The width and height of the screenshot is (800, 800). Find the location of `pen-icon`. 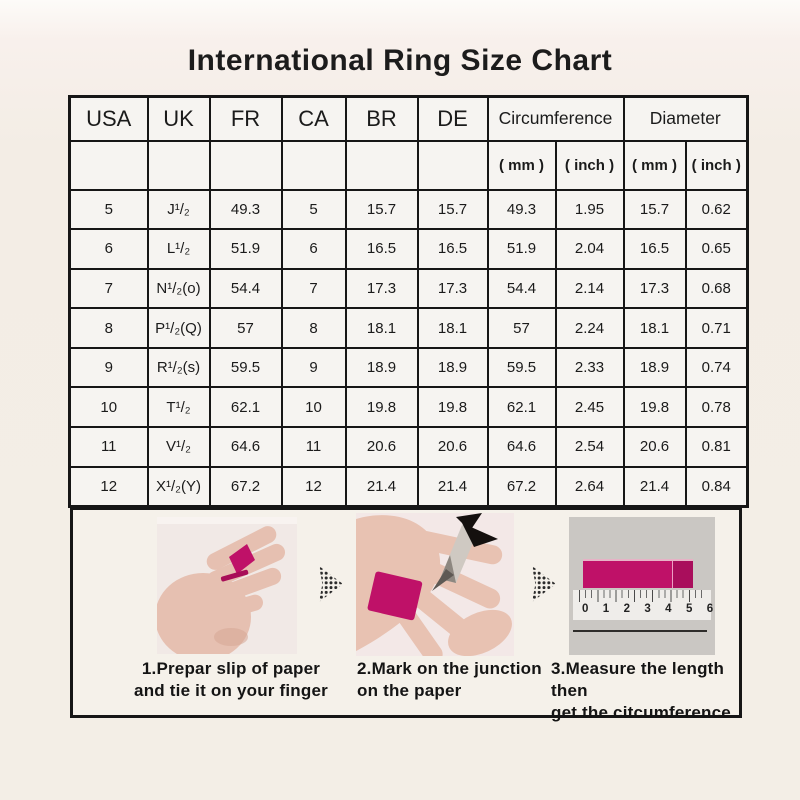

pen-icon is located at coordinates (465, 552).